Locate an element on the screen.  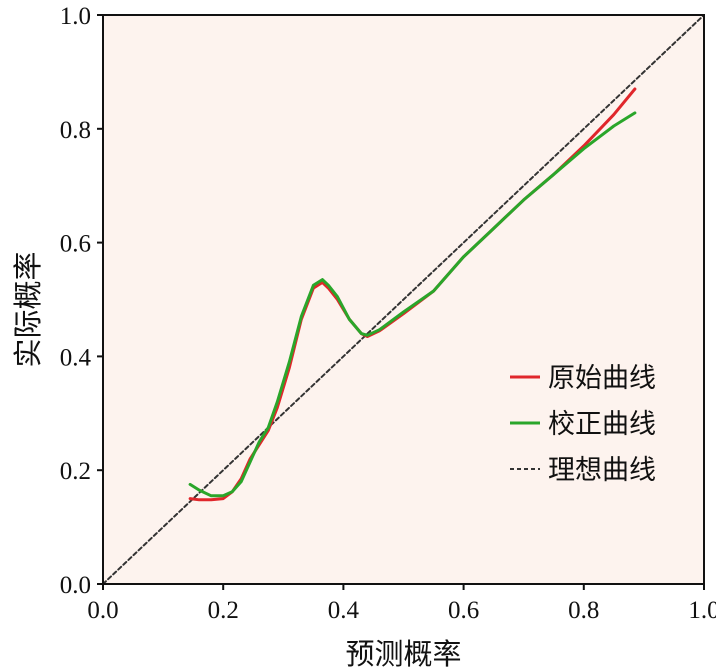
x-tick-label: 0.6 is located at coordinates (463, 610).